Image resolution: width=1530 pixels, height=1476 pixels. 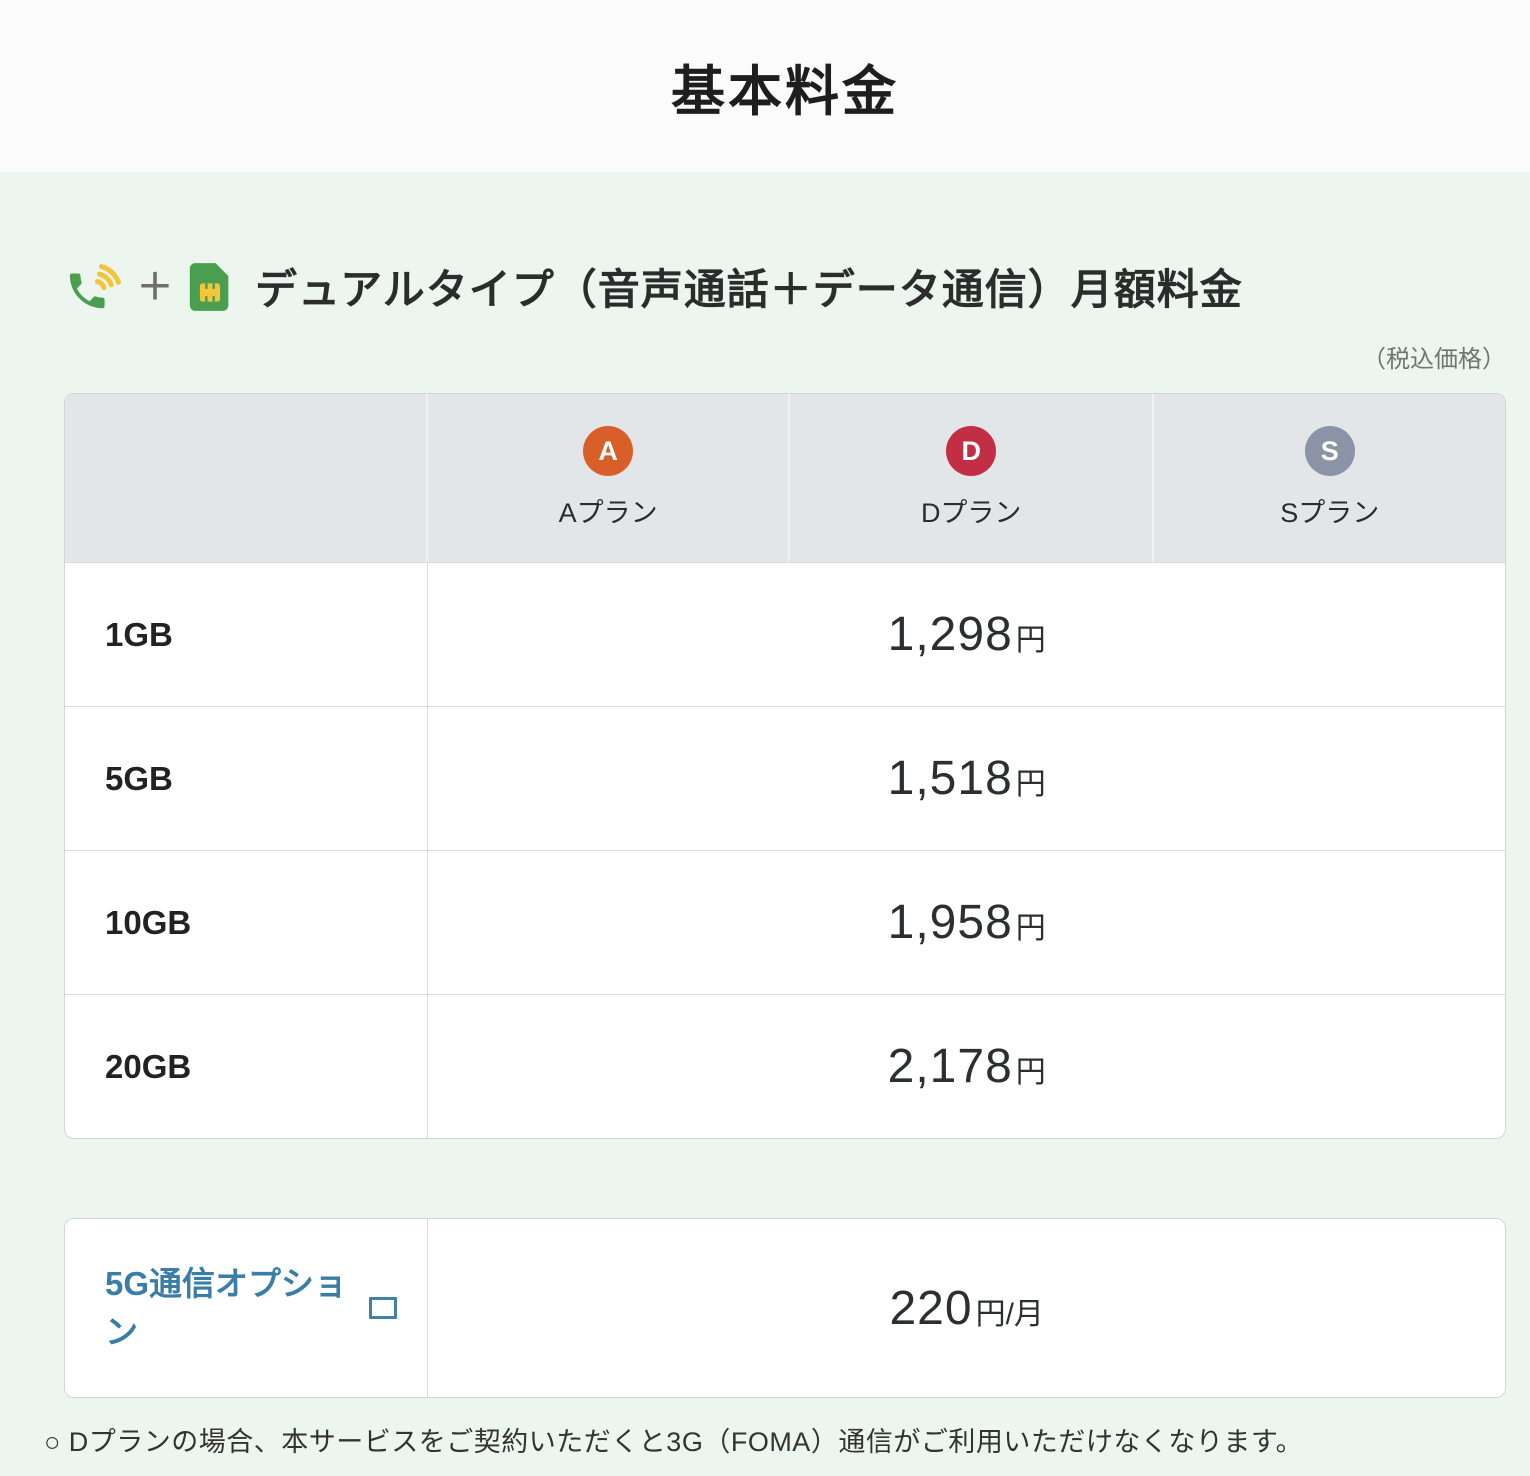 I want to click on tax-included-note: （税込価格）, so click(x=1434, y=359).